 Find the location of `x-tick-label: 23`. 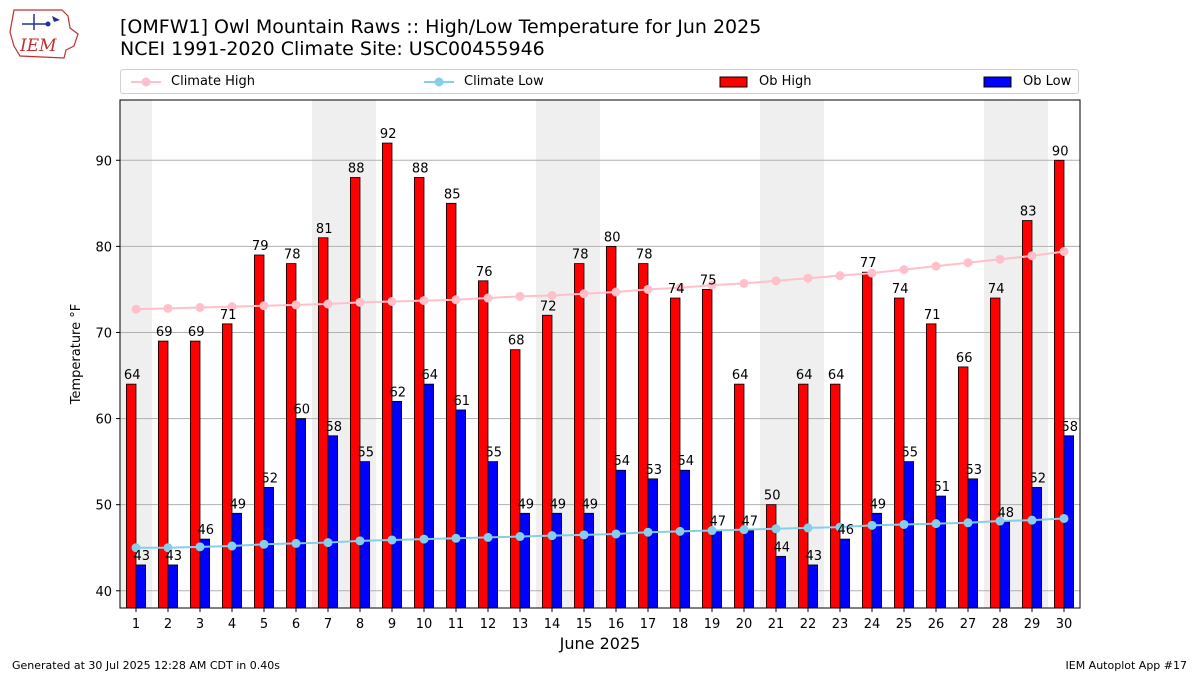

x-tick-label: 23 is located at coordinates (840, 624).